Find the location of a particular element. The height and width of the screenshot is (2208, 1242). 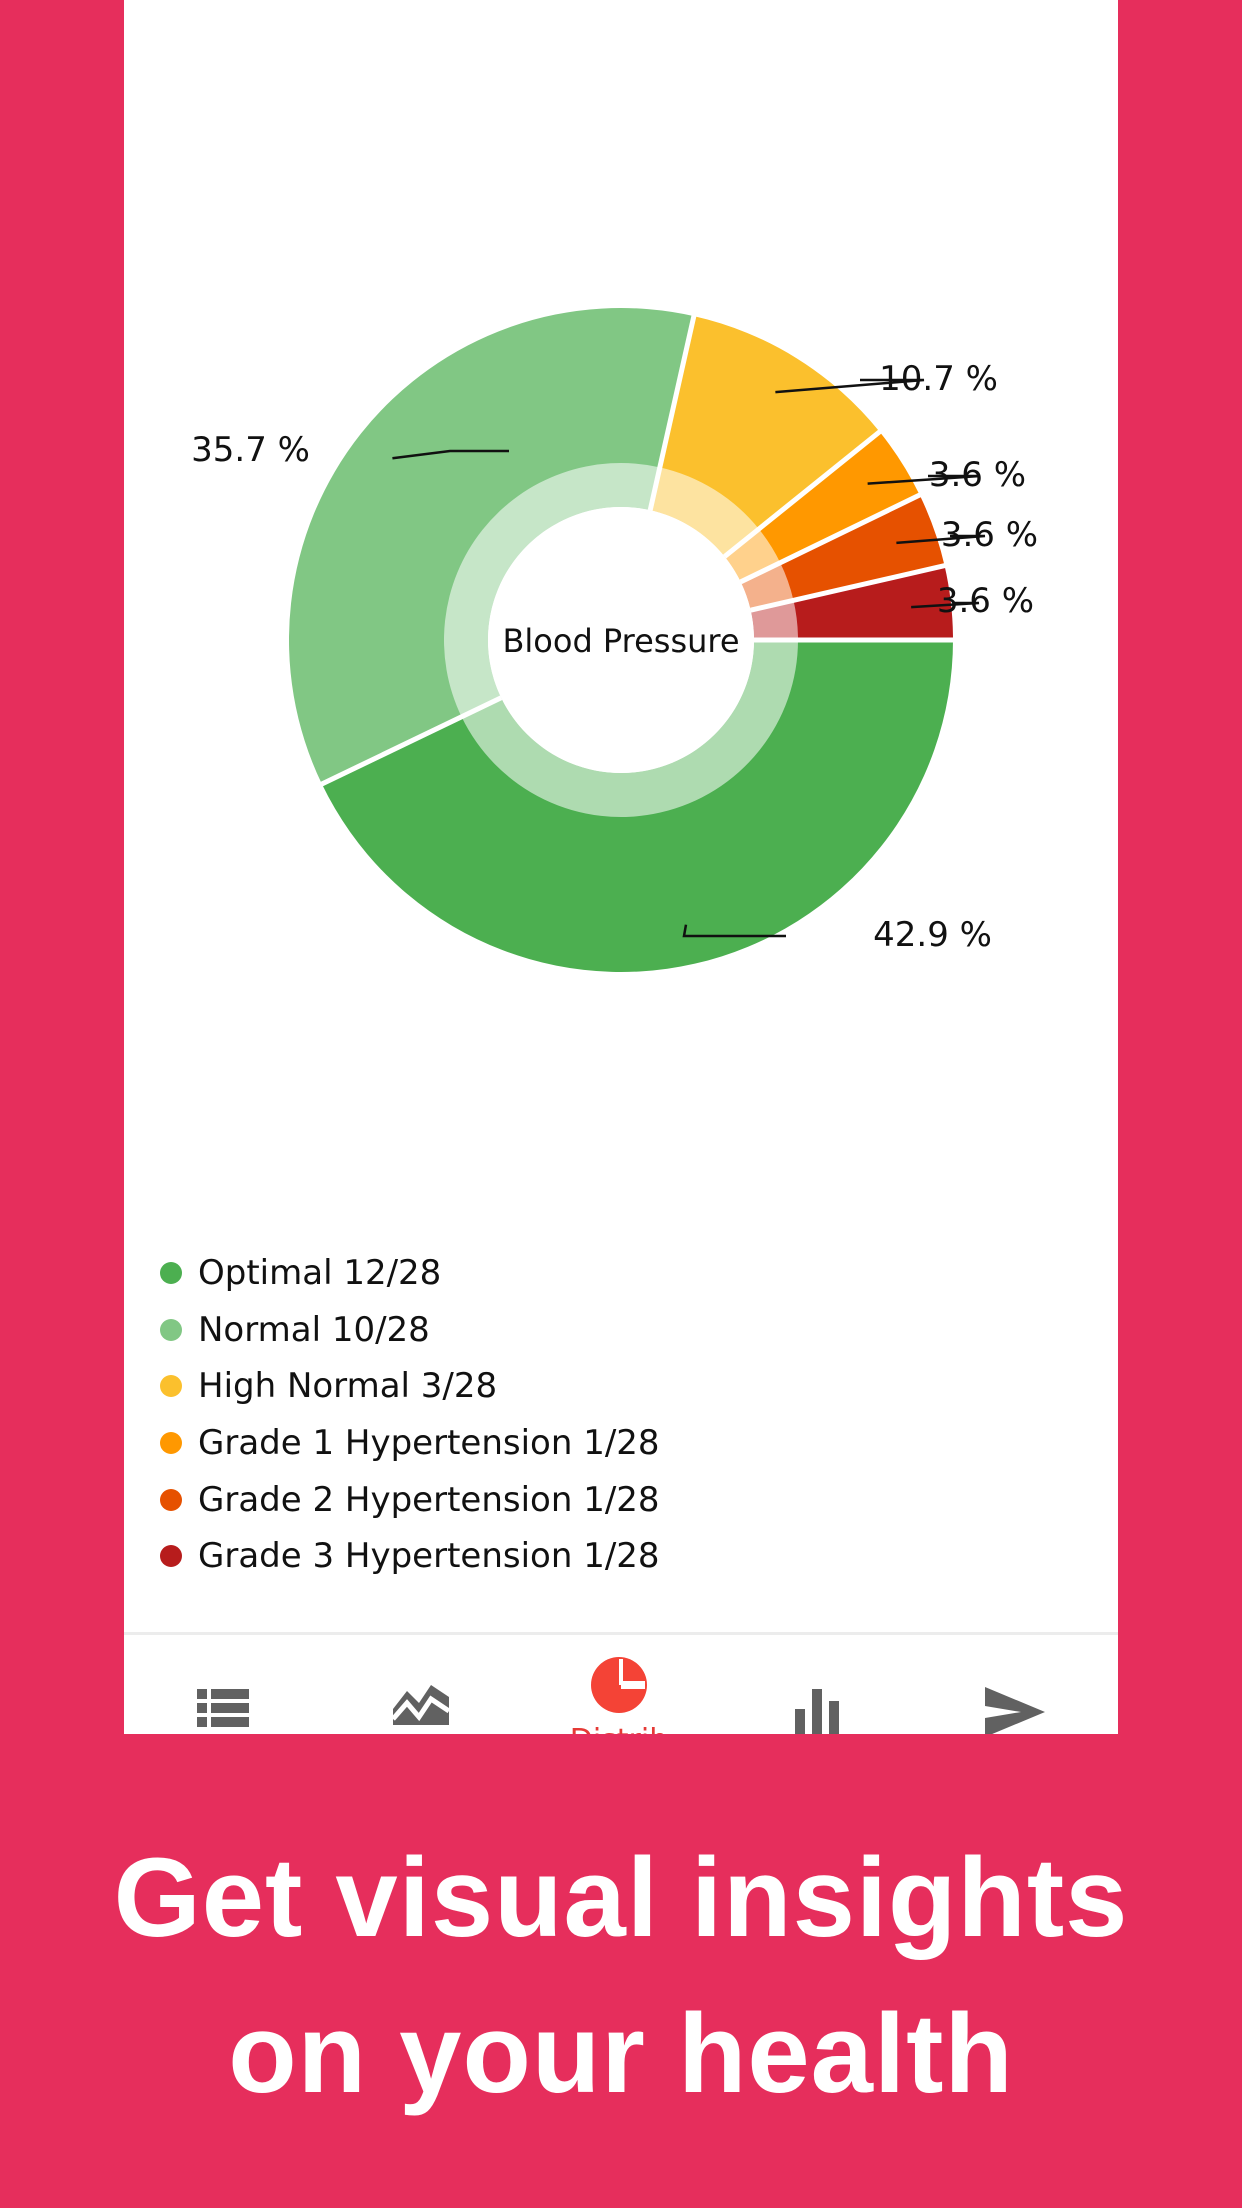

legend-label: Grade 1 Hypertension 1/28 is located at coordinates (429, 1443).